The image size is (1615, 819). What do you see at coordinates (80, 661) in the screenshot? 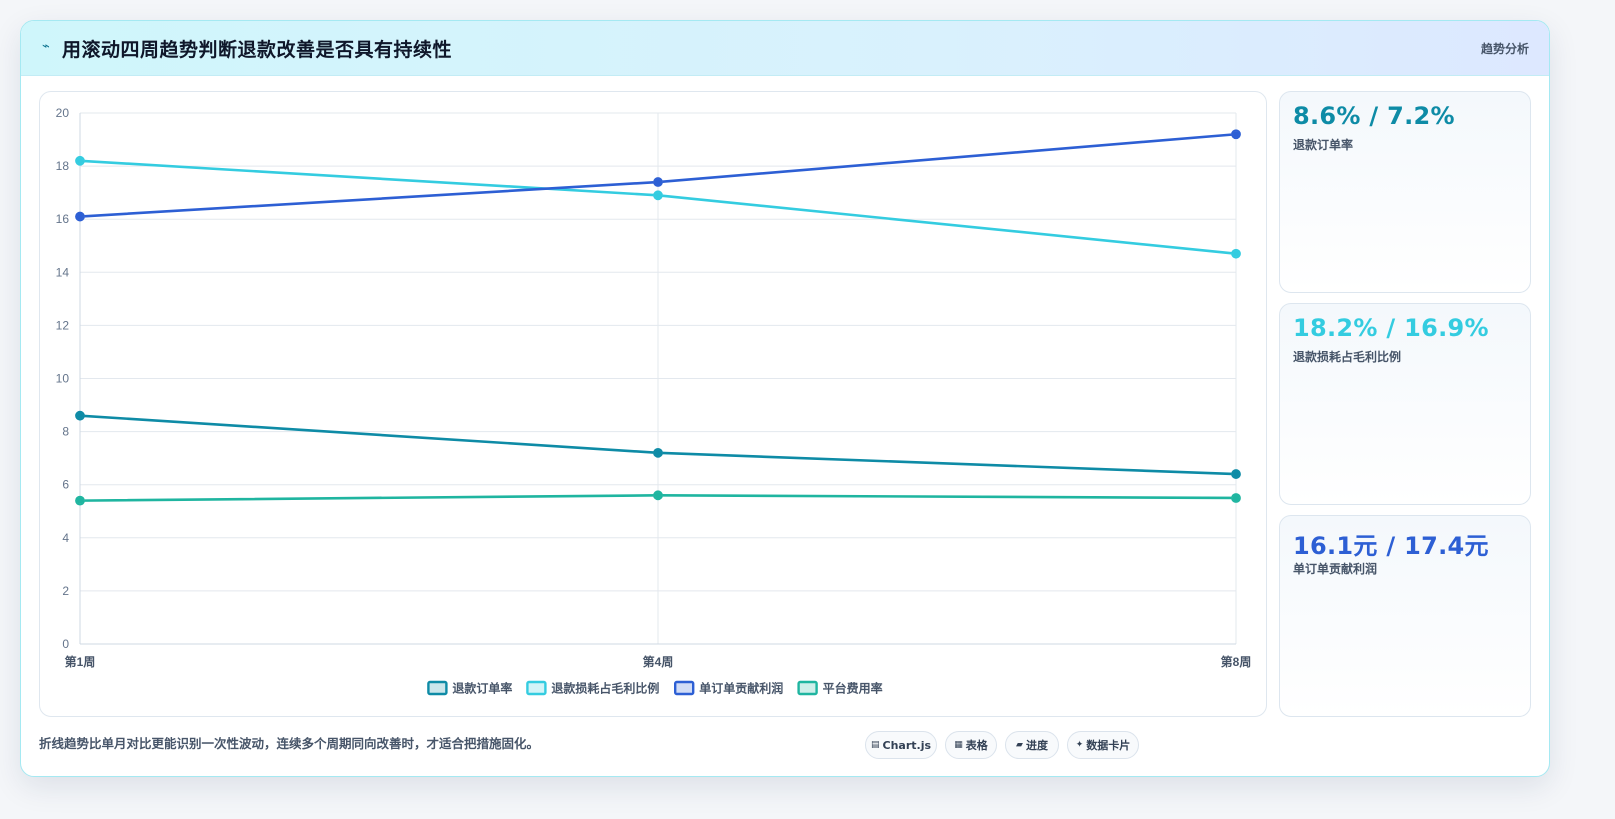
I see `x-tick-label: 第1周` at bounding box center [80, 661].